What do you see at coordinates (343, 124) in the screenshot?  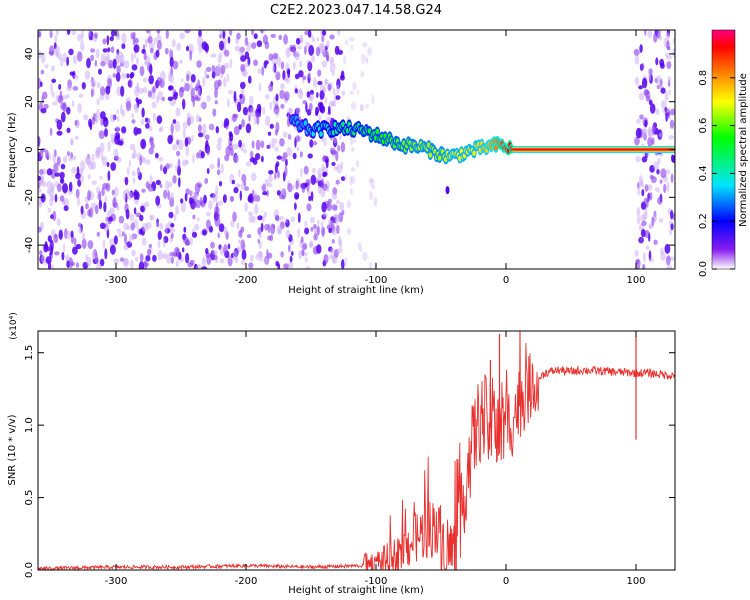 I see `ridge-core` at bounding box center [343, 124].